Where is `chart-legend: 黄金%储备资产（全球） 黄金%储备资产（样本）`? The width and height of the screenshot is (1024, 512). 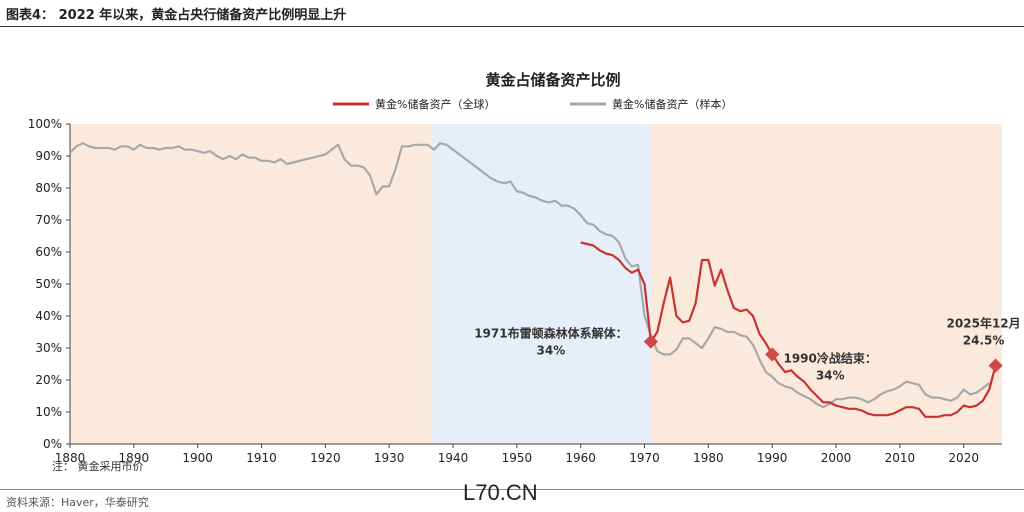 chart-legend: 黄金%储备资产（全球） 黄金%储备资产（样本） is located at coordinates (532, 104).